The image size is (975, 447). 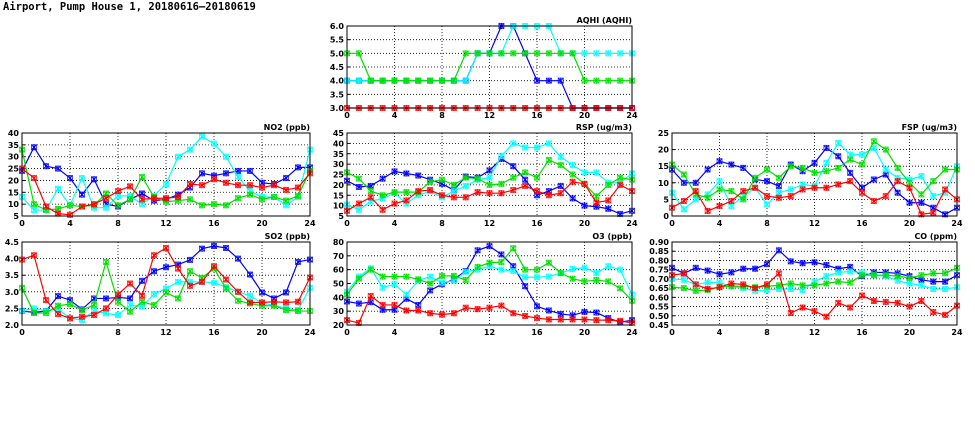 What do you see at coordinates (214, 332) in the screenshot?
I see `x-tick-label: 16` at bounding box center [214, 332].